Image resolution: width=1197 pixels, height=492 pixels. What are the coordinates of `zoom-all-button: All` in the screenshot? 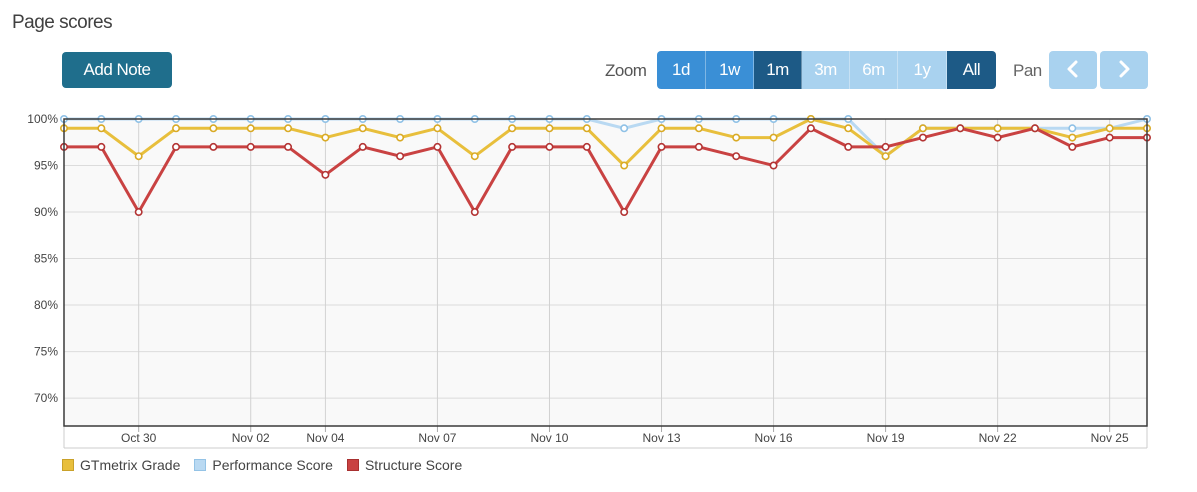 It's located at (971, 70).